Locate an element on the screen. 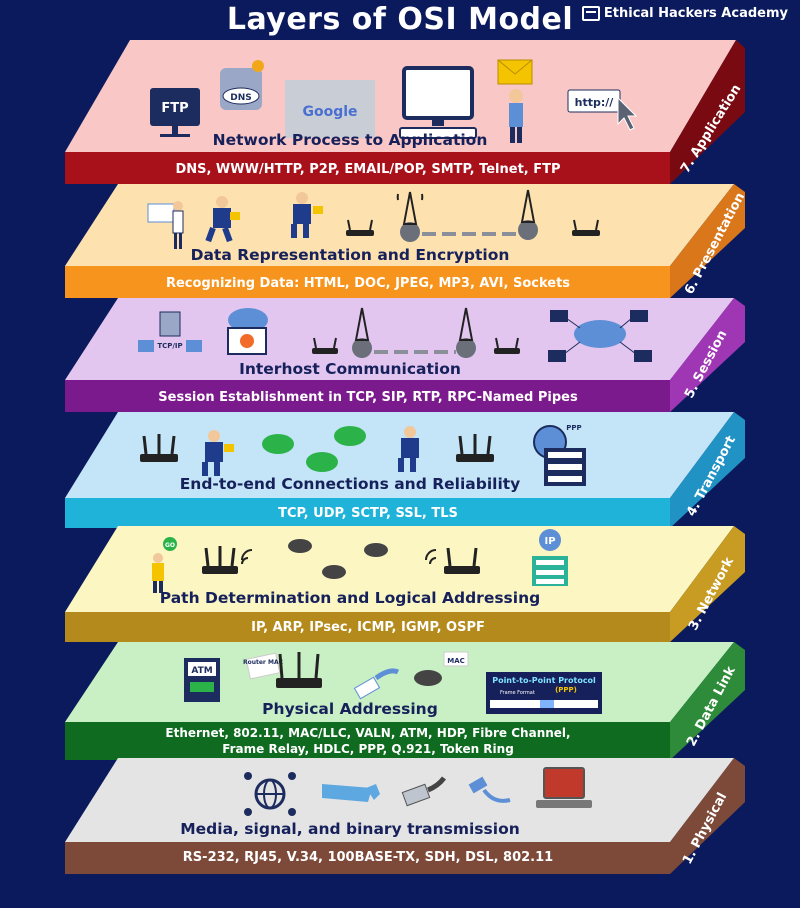  google-icon: Google is located at coordinates (330, 109).